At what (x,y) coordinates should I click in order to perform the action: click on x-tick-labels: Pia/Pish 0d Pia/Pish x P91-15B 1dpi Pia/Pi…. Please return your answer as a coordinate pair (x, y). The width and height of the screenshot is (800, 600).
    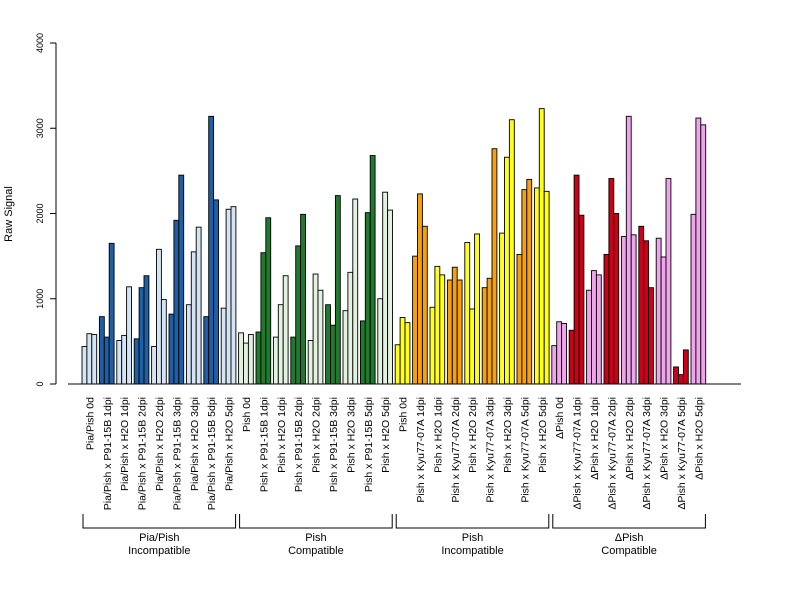
    Looking at the image, I should click on (394, 453).